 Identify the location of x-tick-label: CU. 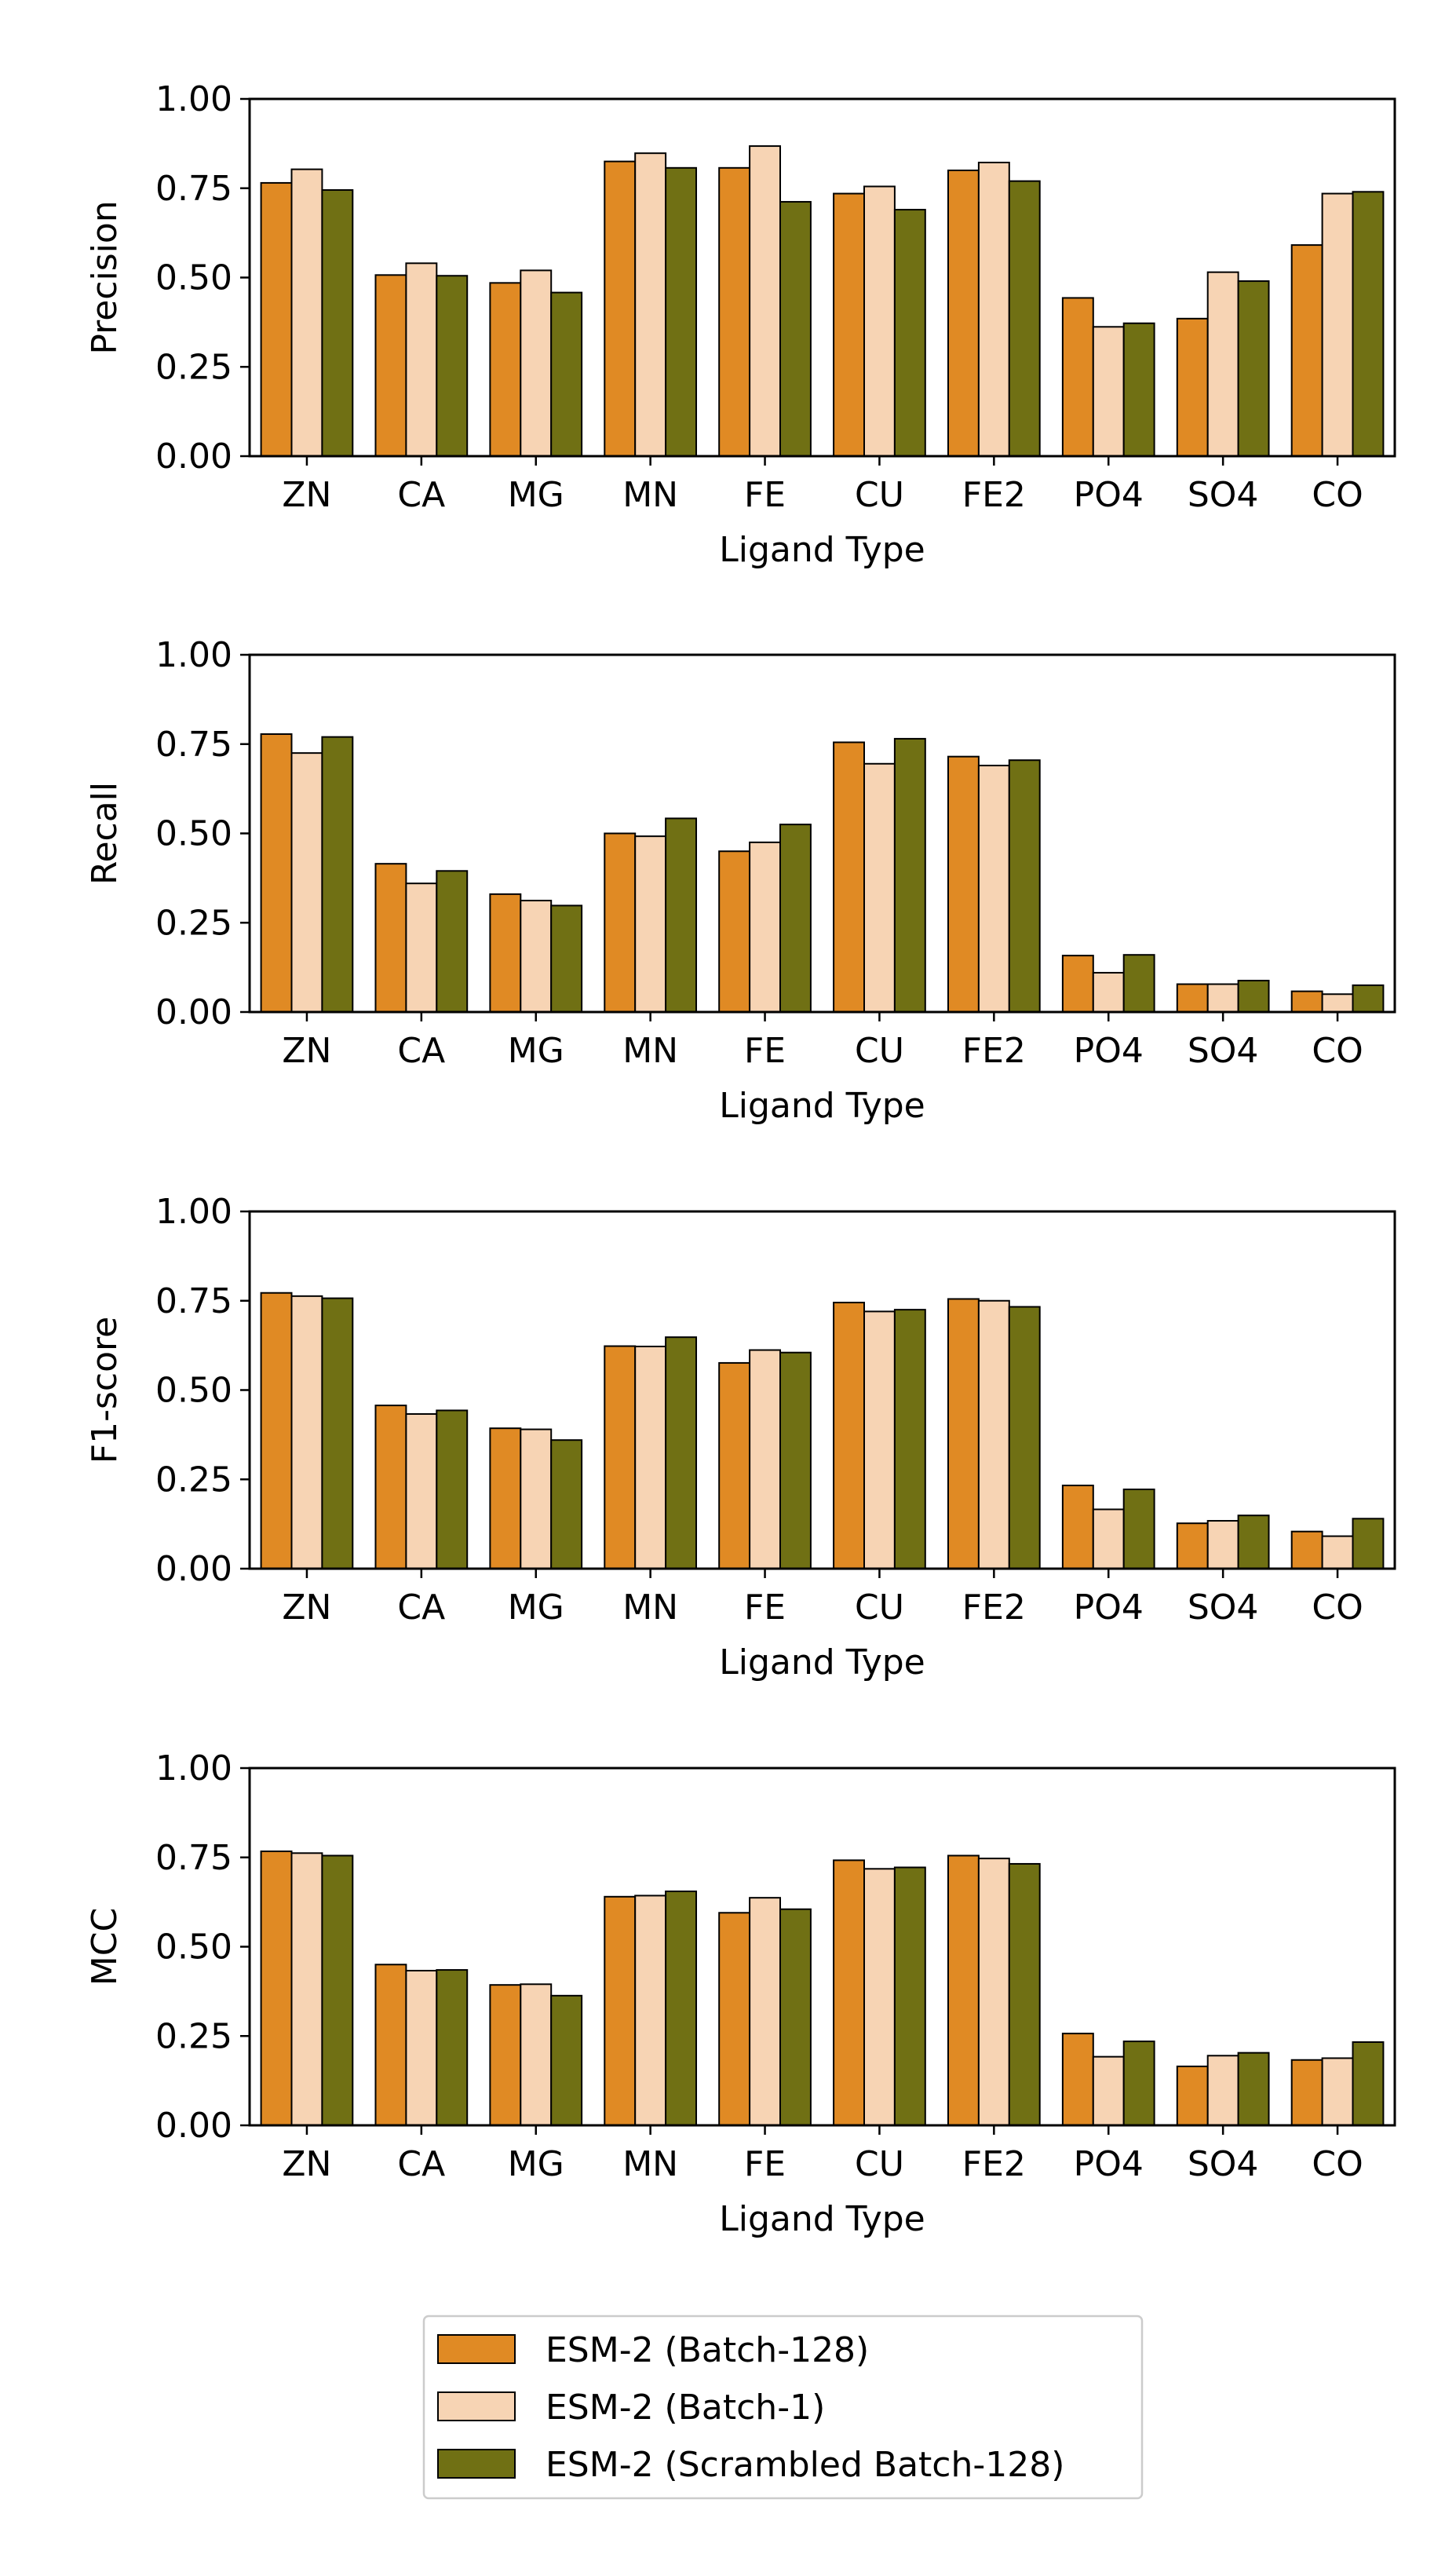
(879, 1608).